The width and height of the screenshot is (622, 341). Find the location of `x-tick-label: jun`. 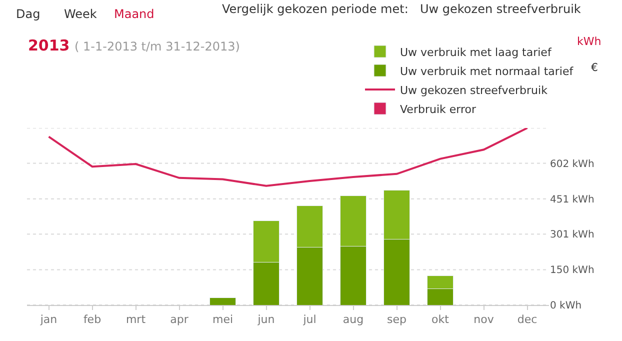

x-tick-label: jun is located at coordinates (265, 319).